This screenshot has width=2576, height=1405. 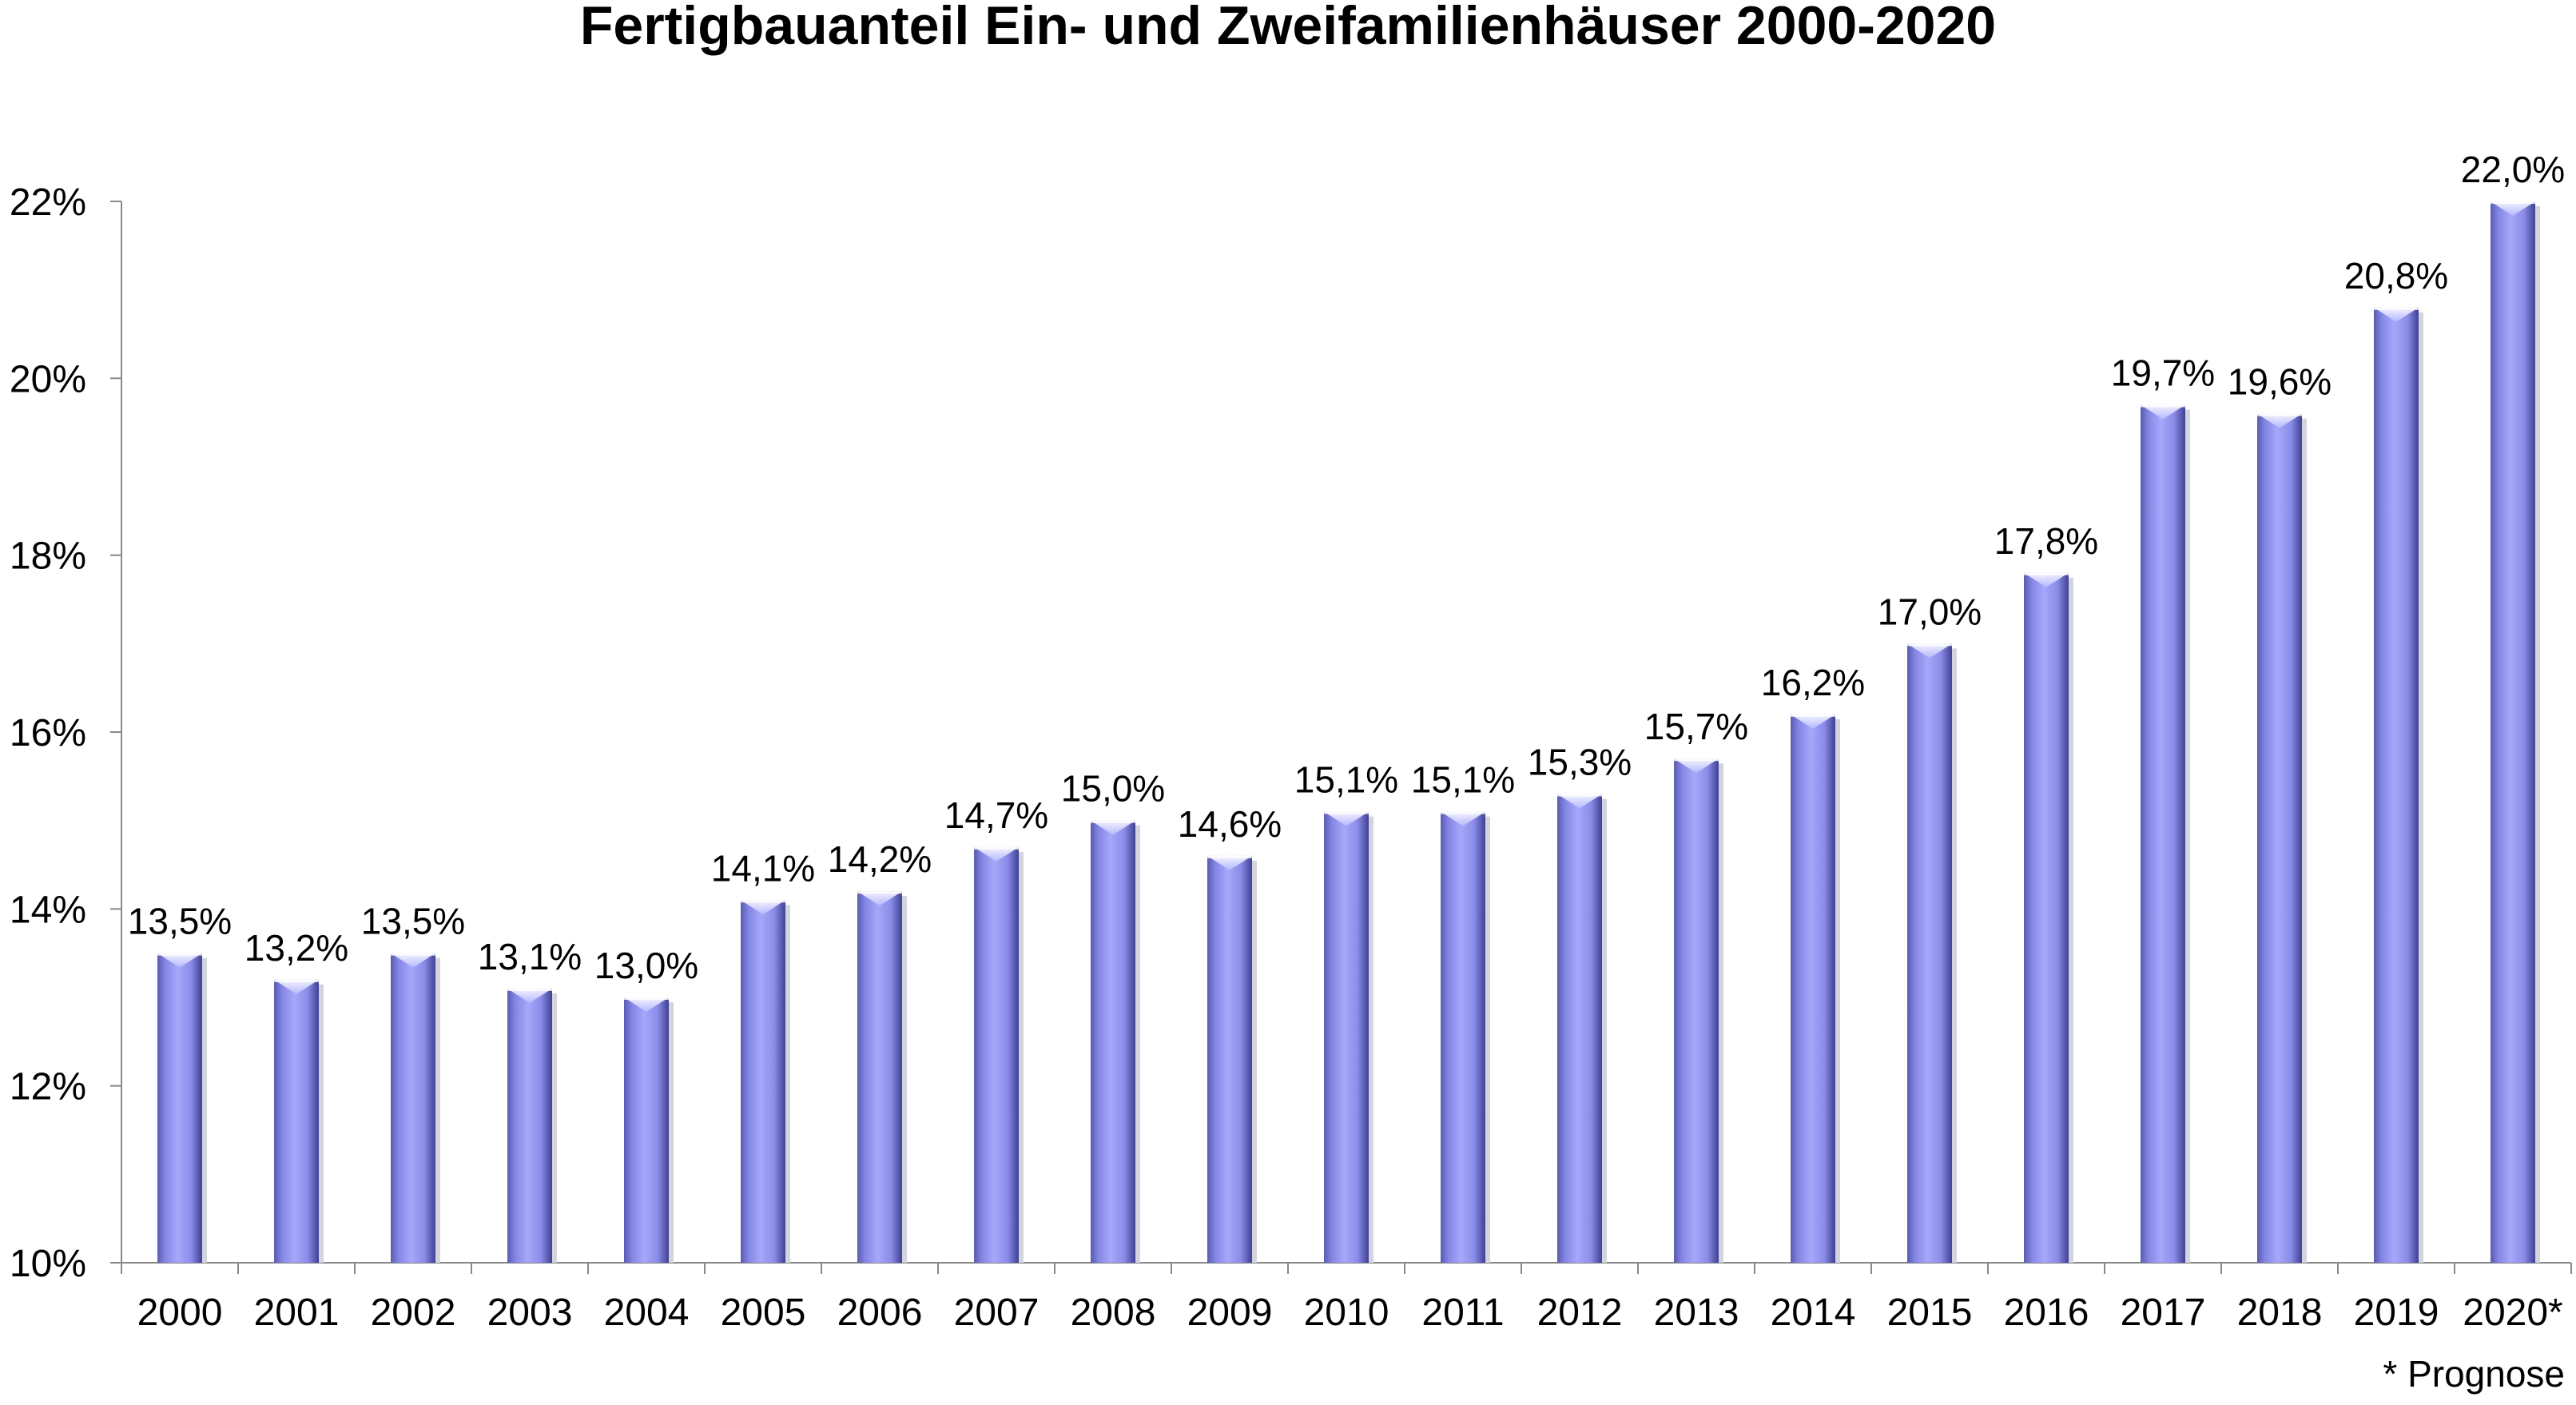 What do you see at coordinates (996, 815) in the screenshot?
I see `data-label: 14,7%` at bounding box center [996, 815].